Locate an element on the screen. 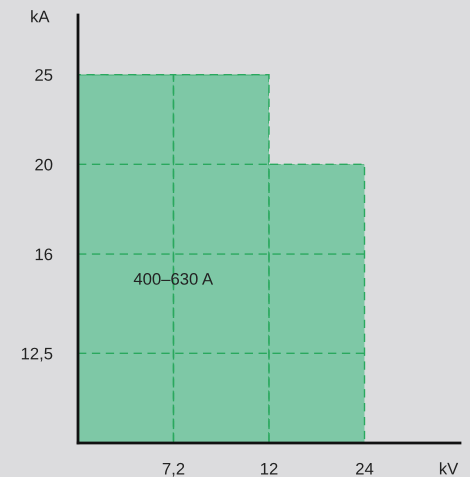 This screenshot has width=470, height=477. x-tick-label: 24 is located at coordinates (365, 468).